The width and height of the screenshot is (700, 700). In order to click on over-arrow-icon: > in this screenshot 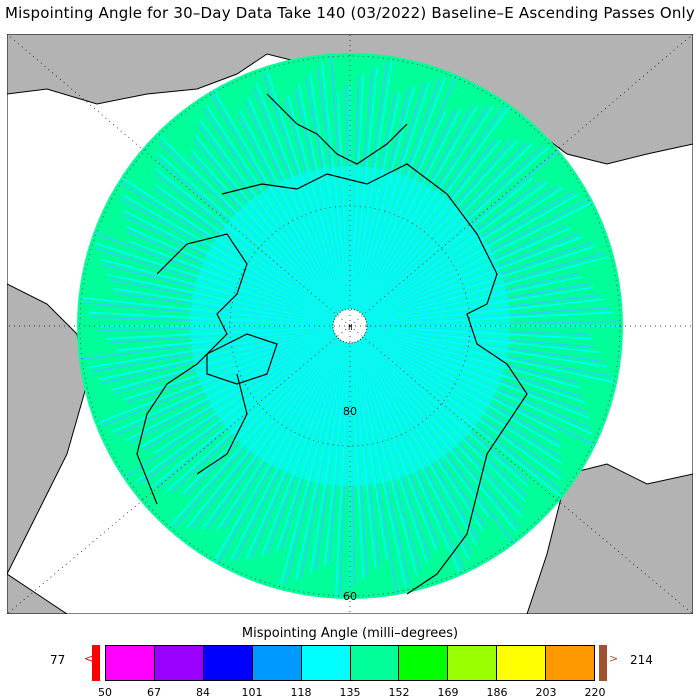, I will do `click(614, 658)`.